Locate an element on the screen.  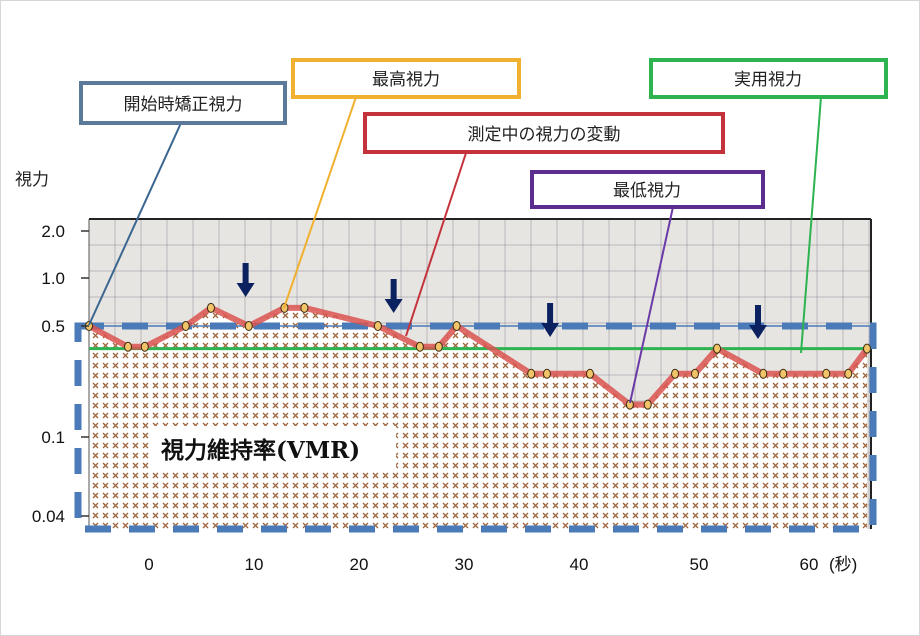
x-tick-label: 30 is located at coordinates (464, 564).